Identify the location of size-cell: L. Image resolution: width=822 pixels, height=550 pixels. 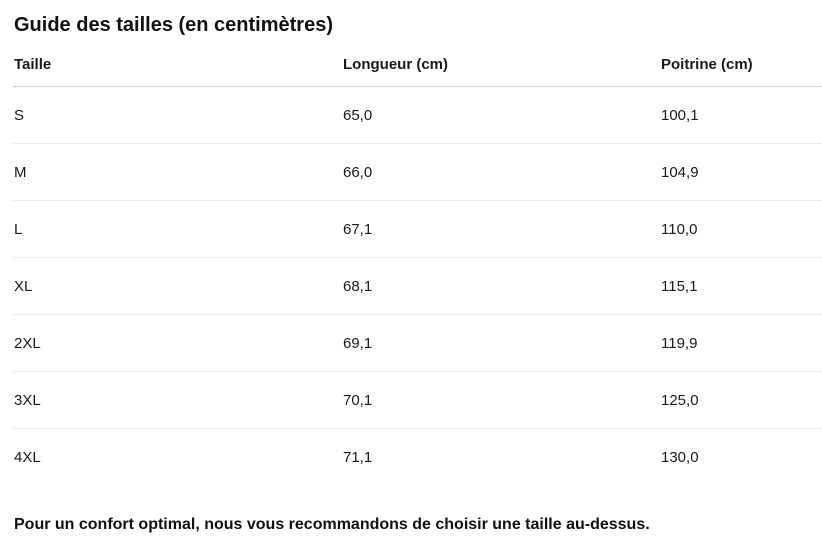
(18, 229).